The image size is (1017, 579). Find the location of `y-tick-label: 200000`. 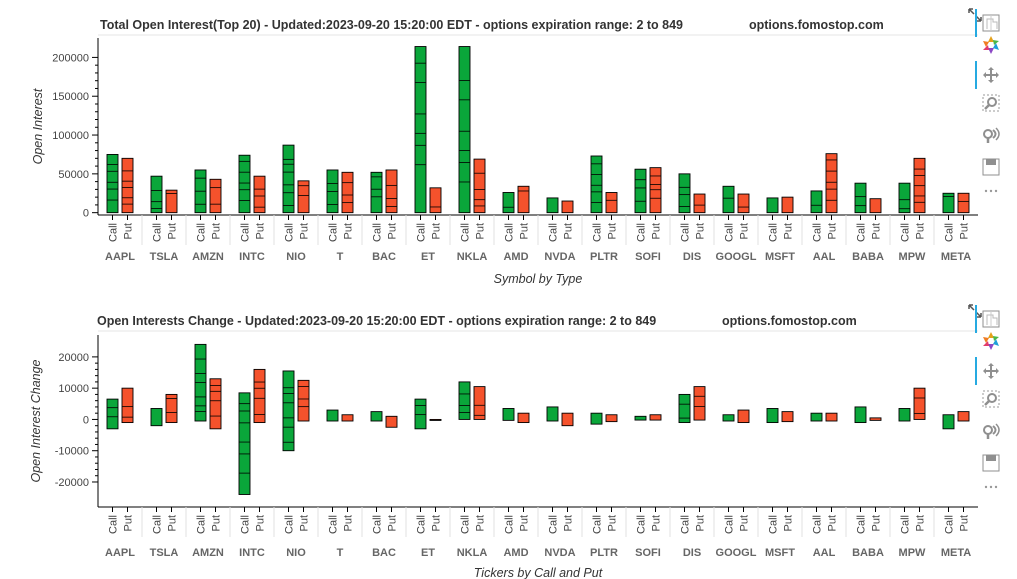

y-tick-label: 200000 is located at coordinates (70, 58).